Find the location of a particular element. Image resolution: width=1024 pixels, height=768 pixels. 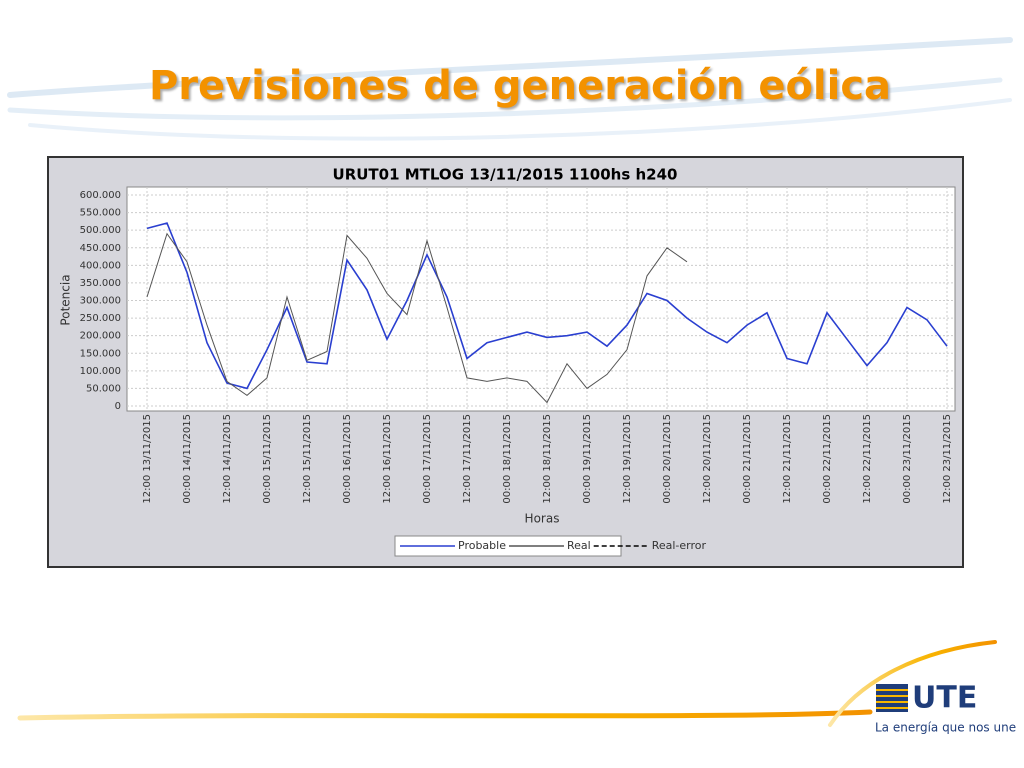

y-tick-label: 250.000 is located at coordinates (100, 318).